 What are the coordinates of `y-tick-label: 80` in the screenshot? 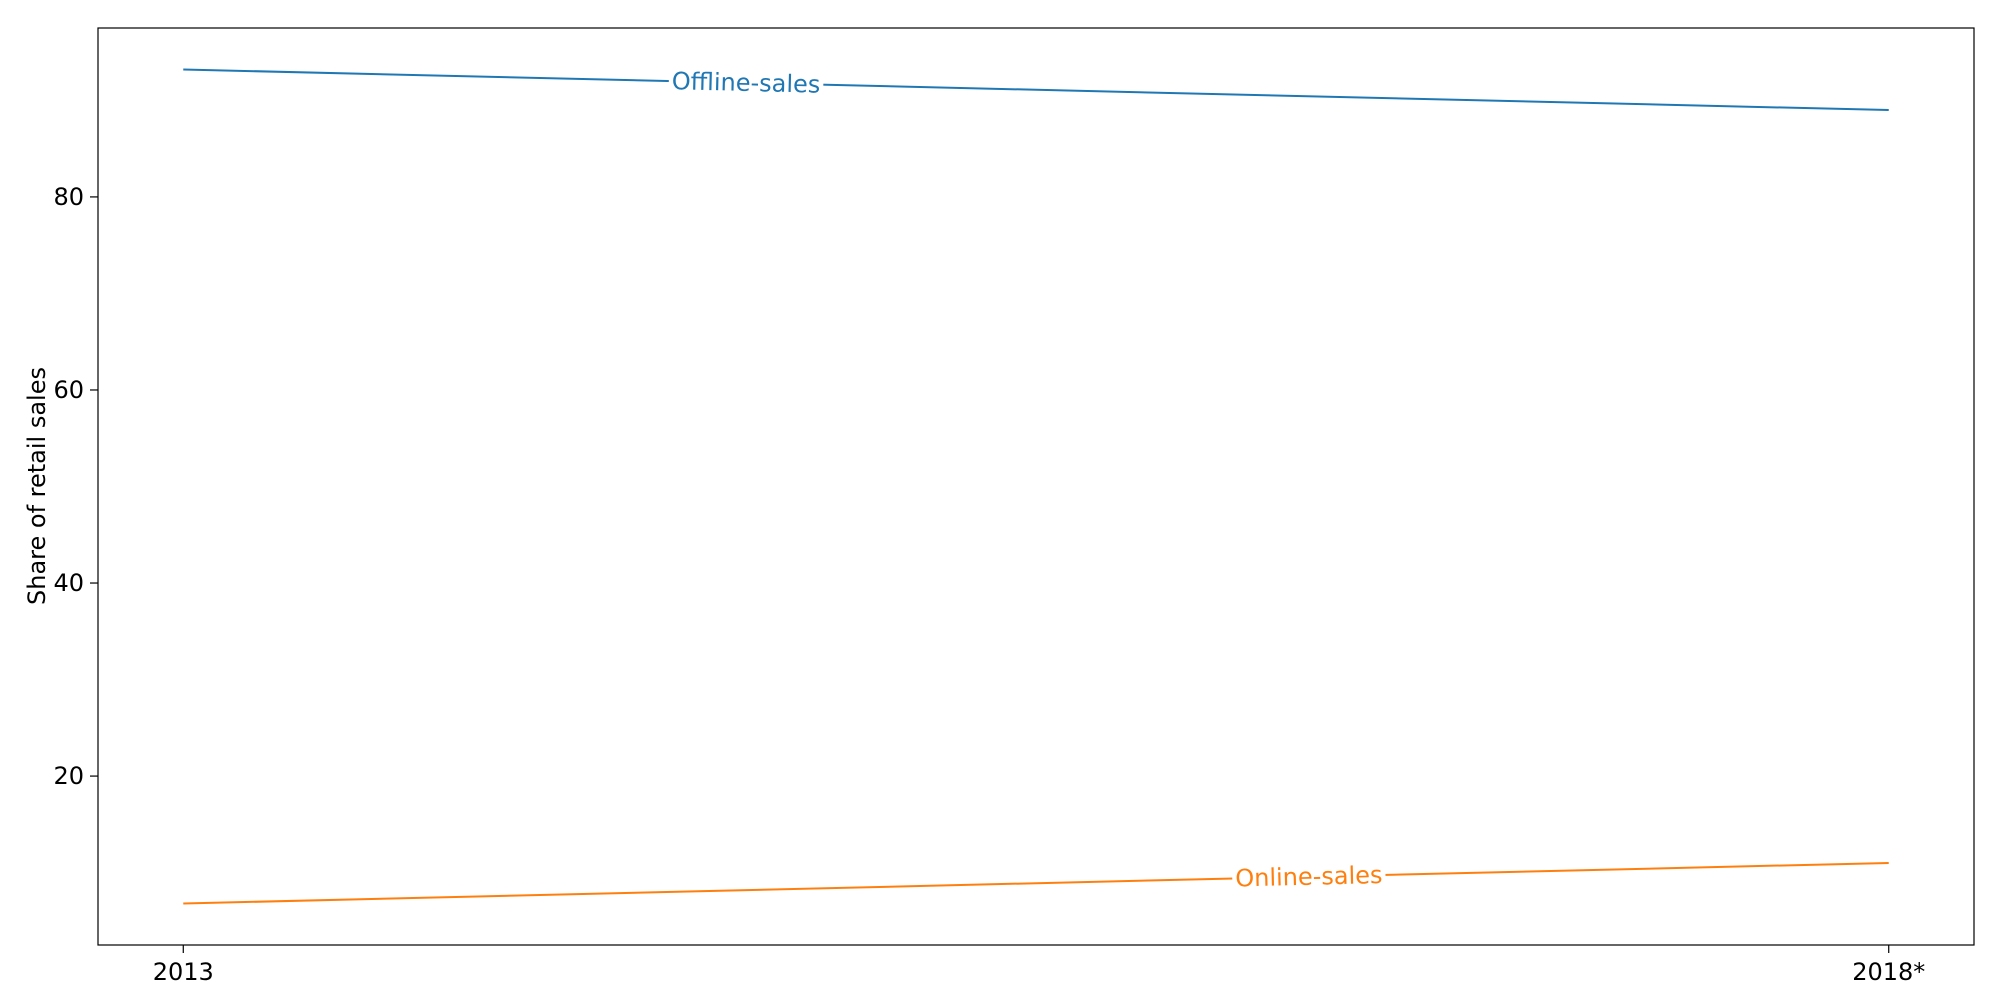 It's located at (68, 197).